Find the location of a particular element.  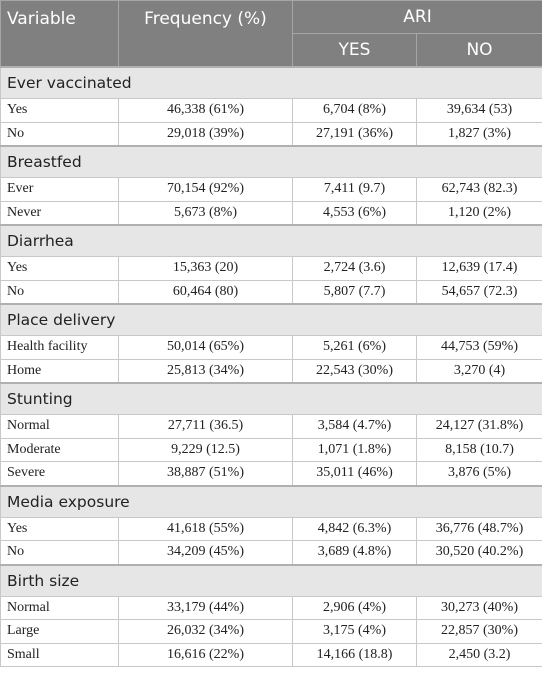

data-cell: 1,071 (1.8%) is located at coordinates (354, 449).